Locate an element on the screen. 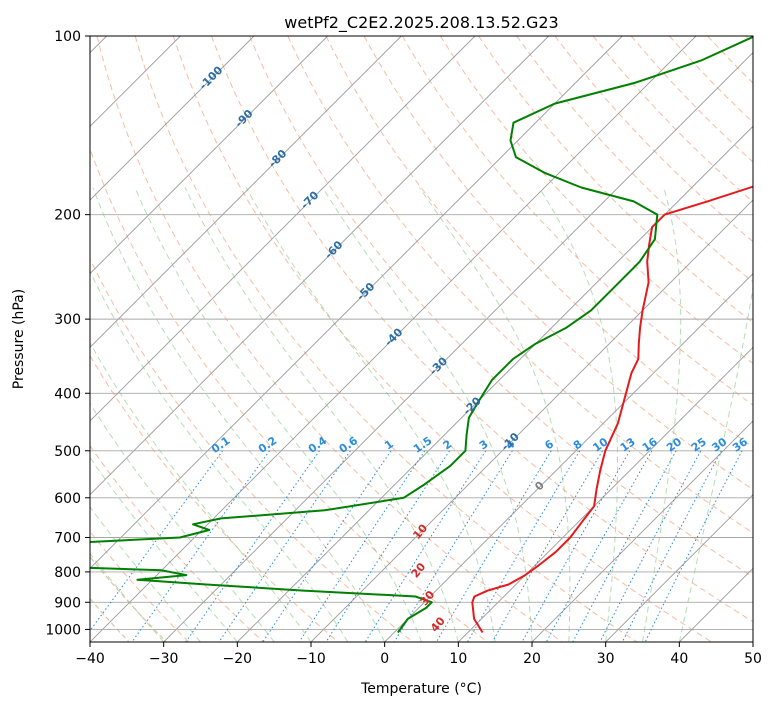 Image resolution: width=775 pixels, height=712 pixels. x-tick-label: 10 is located at coordinates (458, 659).